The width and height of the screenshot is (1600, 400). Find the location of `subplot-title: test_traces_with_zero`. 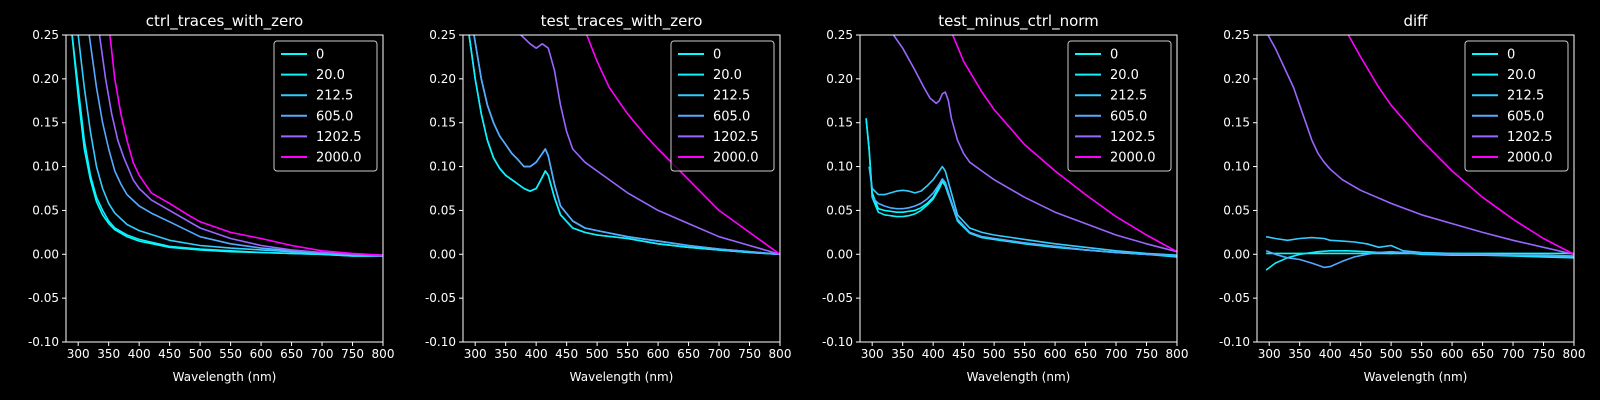

subplot-title: test_traces_with_zero is located at coordinates (622, 21).